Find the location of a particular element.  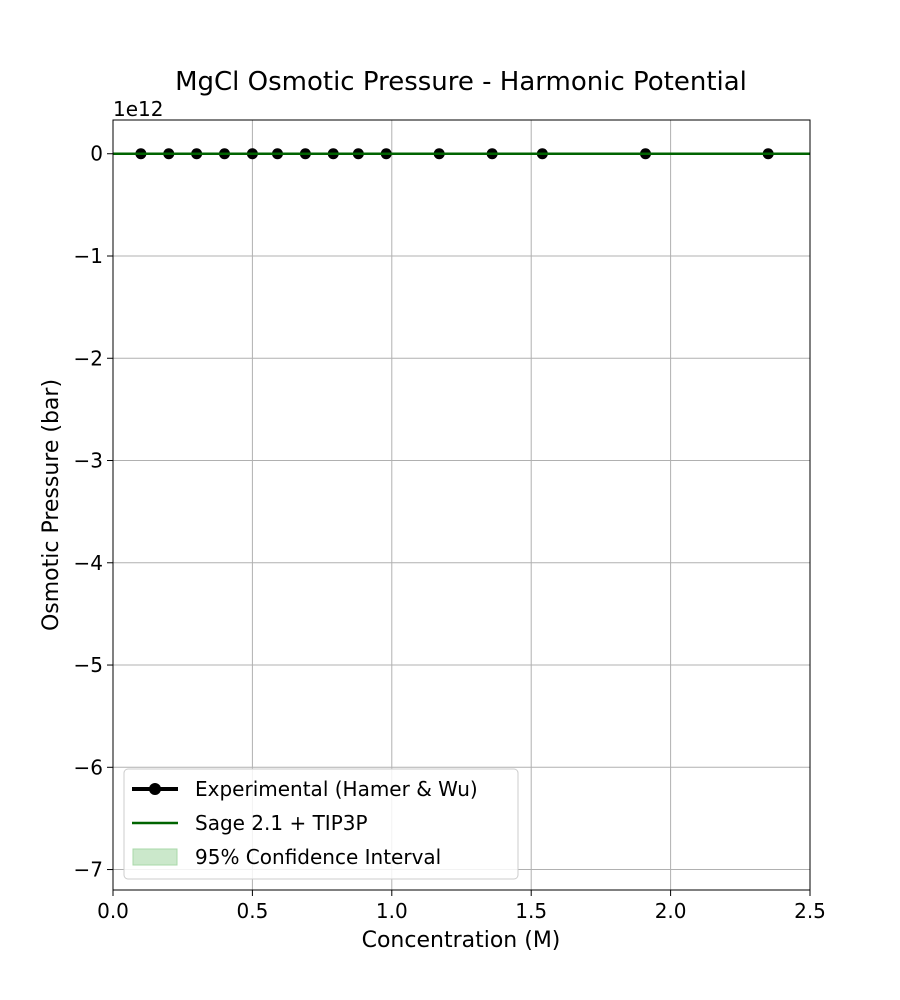

series-layer is located at coordinates (461, 154).